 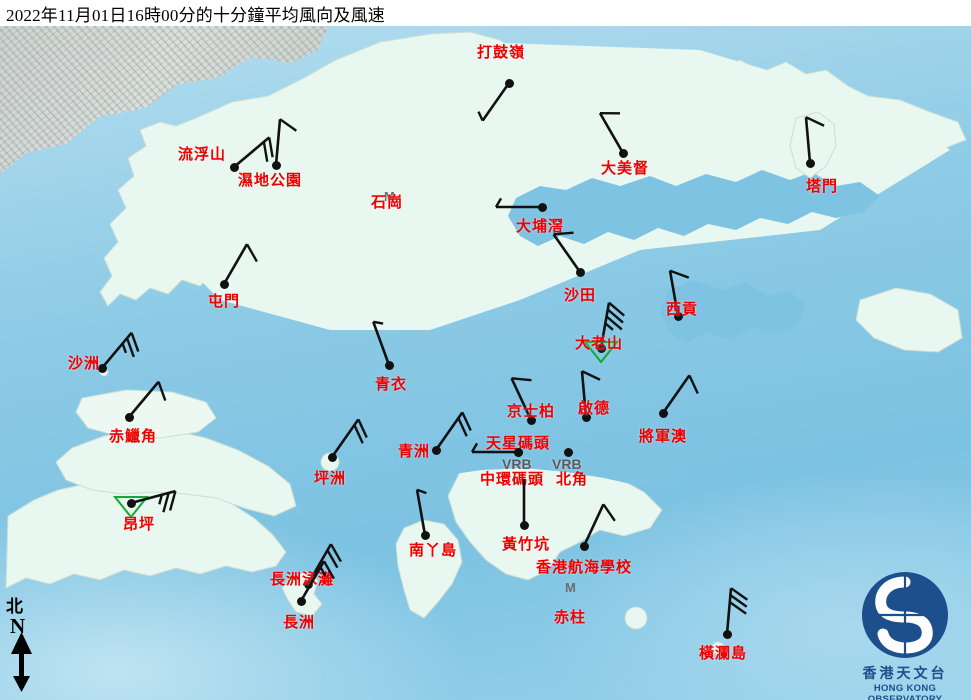 I want to click on station-label: 西貢, so click(x=682, y=310).